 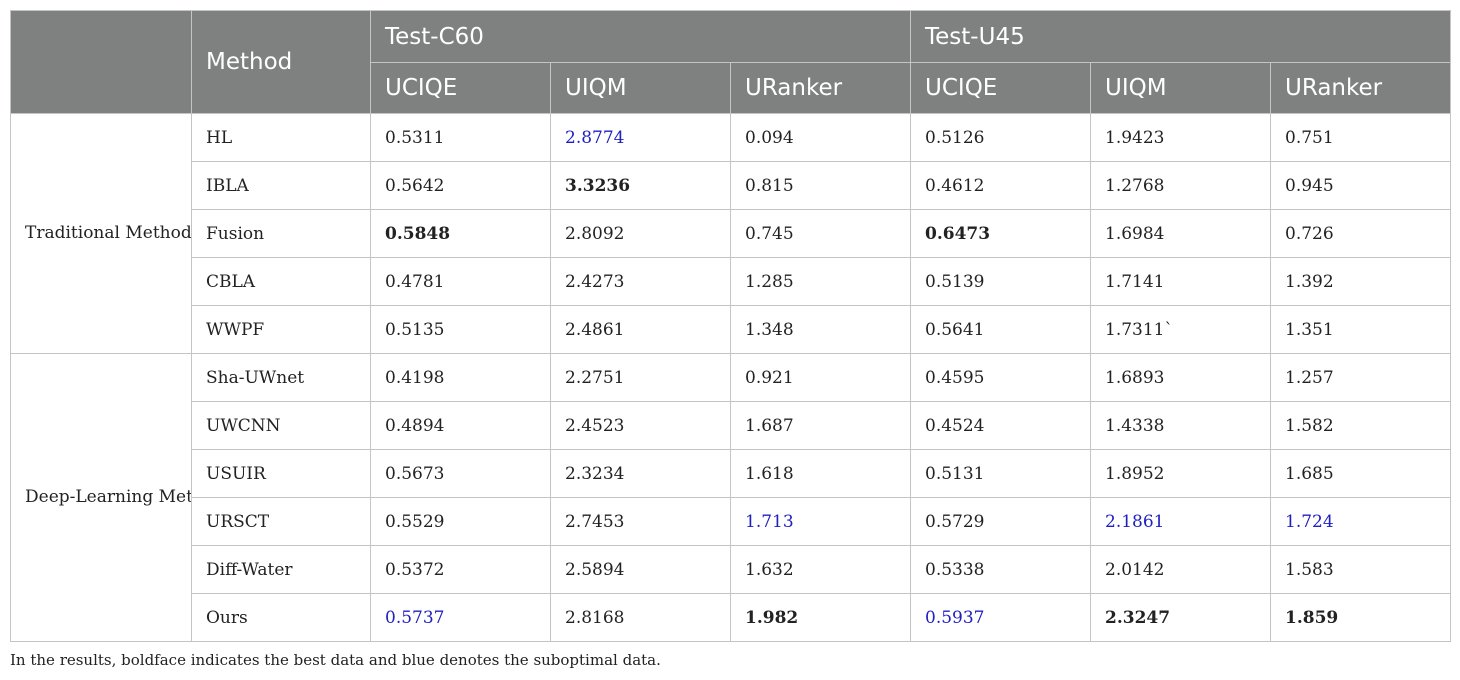 What do you see at coordinates (460, 617) in the screenshot?
I see `value-cell: 0.5737` at bounding box center [460, 617].